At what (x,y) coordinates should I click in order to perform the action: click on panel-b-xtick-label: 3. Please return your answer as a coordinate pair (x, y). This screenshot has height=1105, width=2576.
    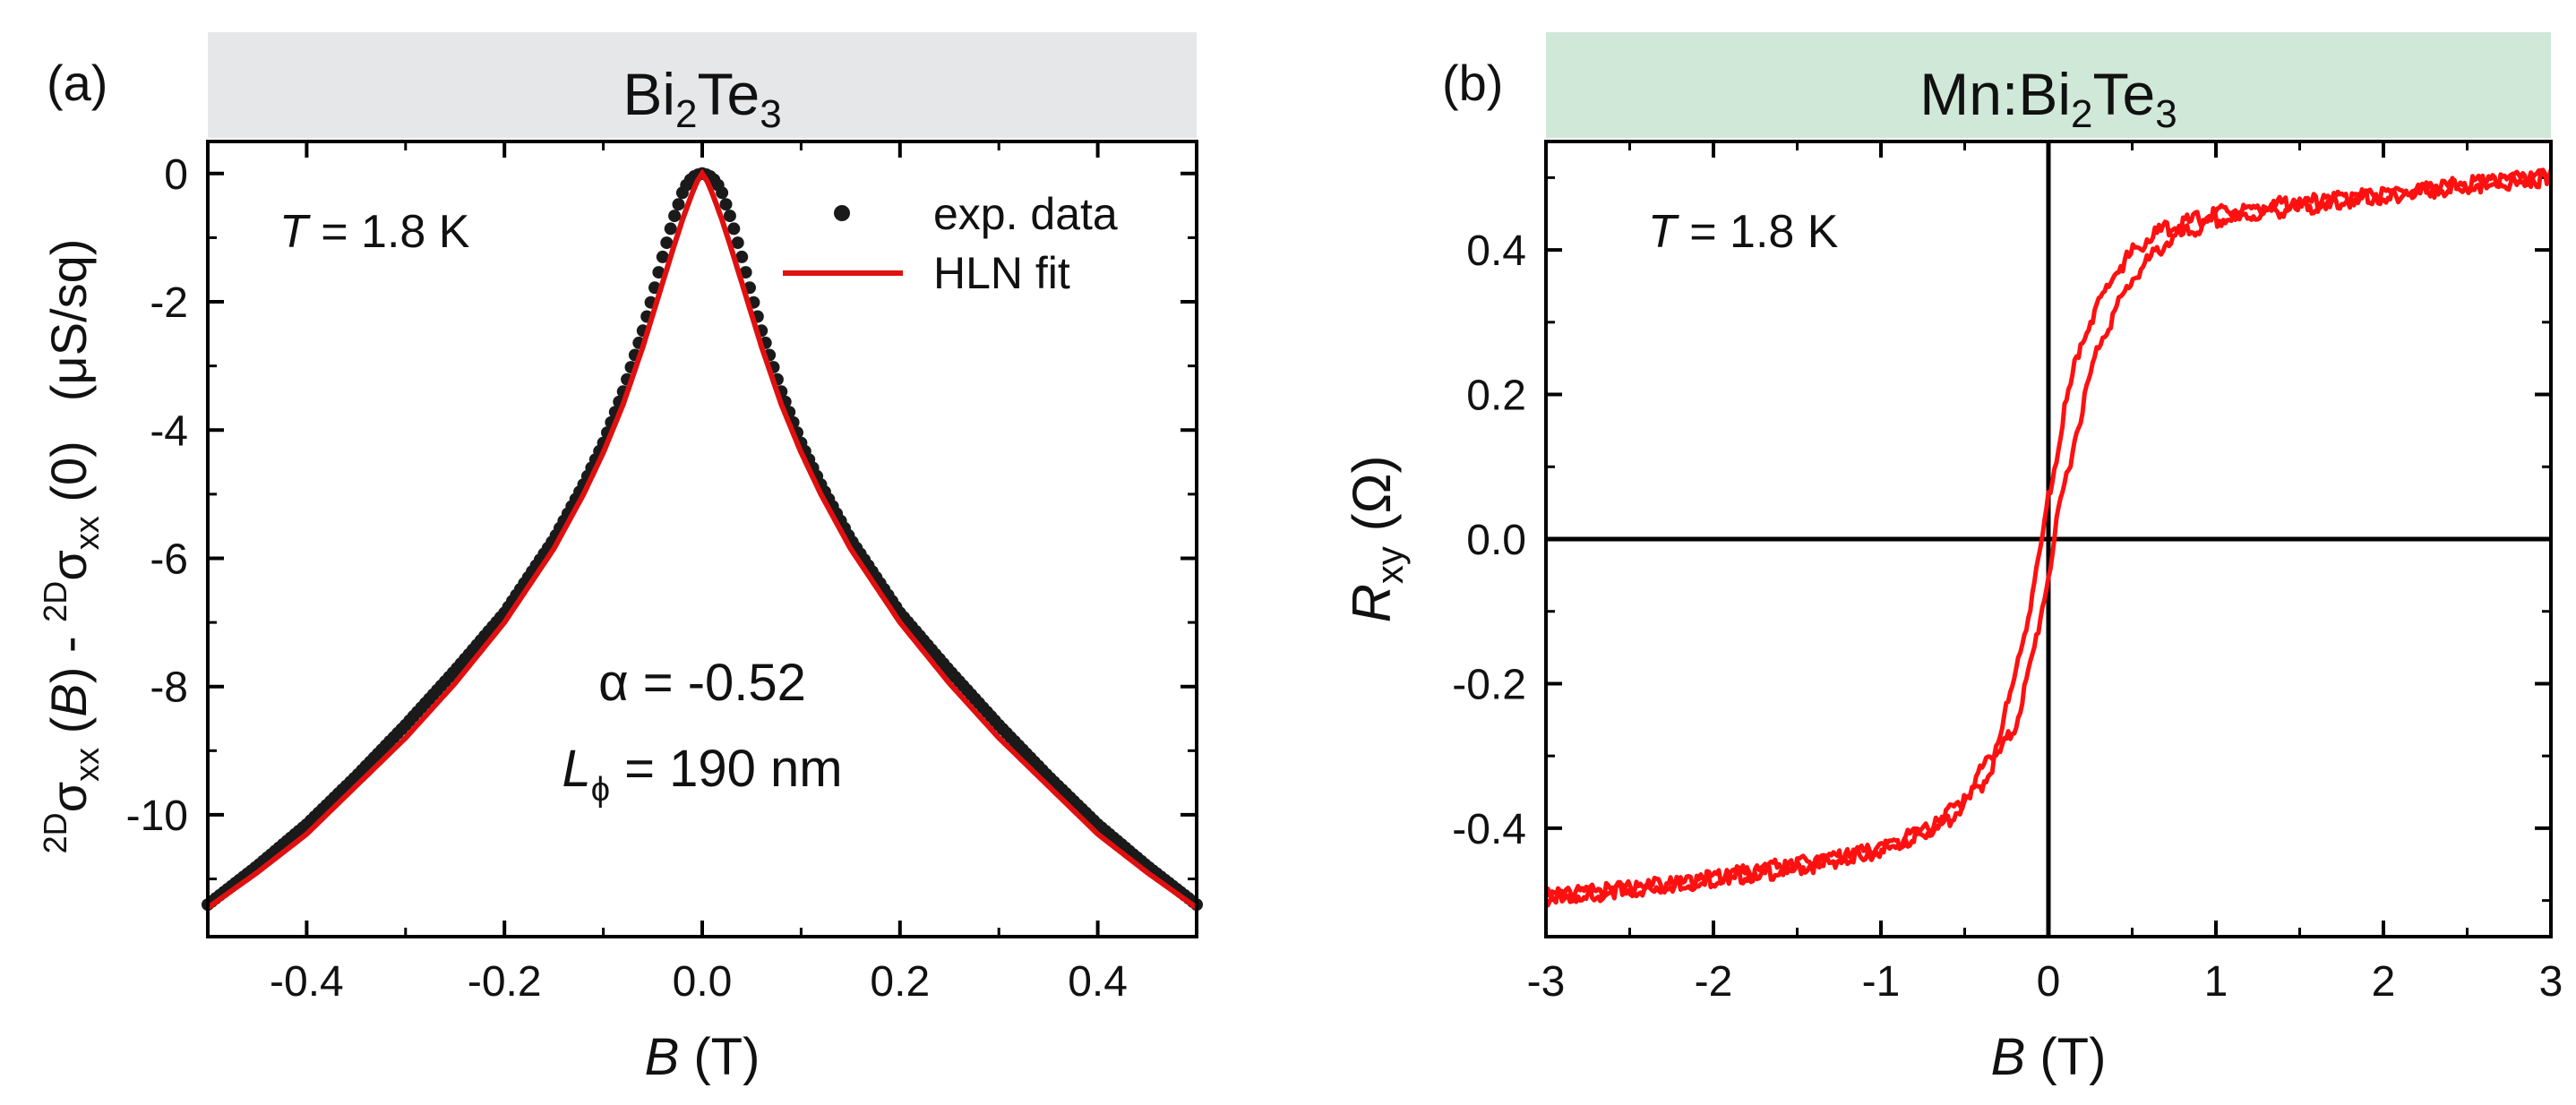
    Looking at the image, I should click on (2551, 982).